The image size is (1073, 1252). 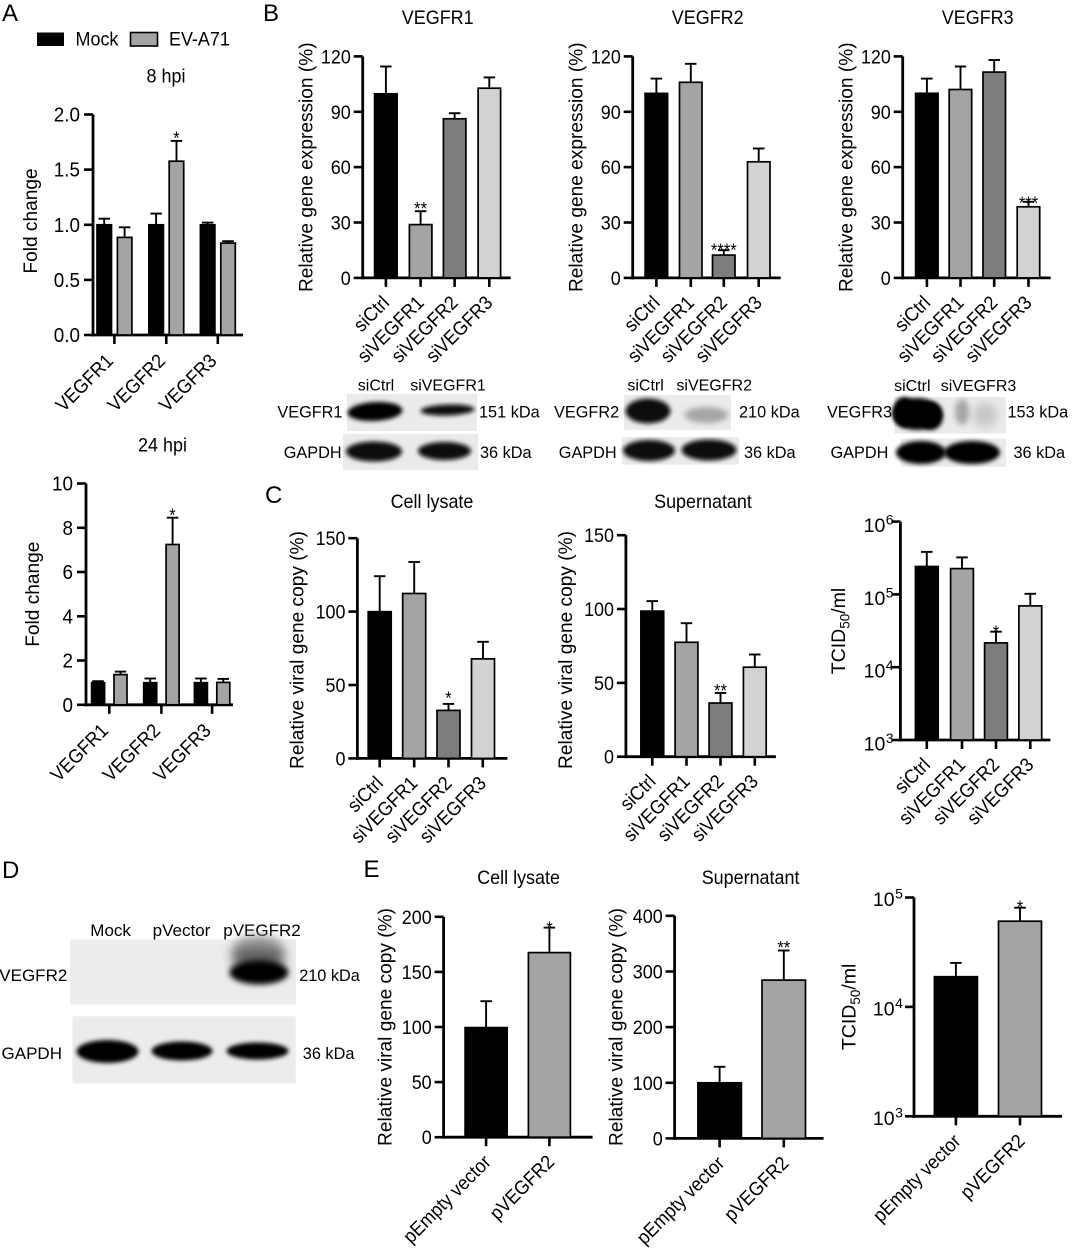 I want to click on svg-text: 0.5, so click(x=67, y=280).